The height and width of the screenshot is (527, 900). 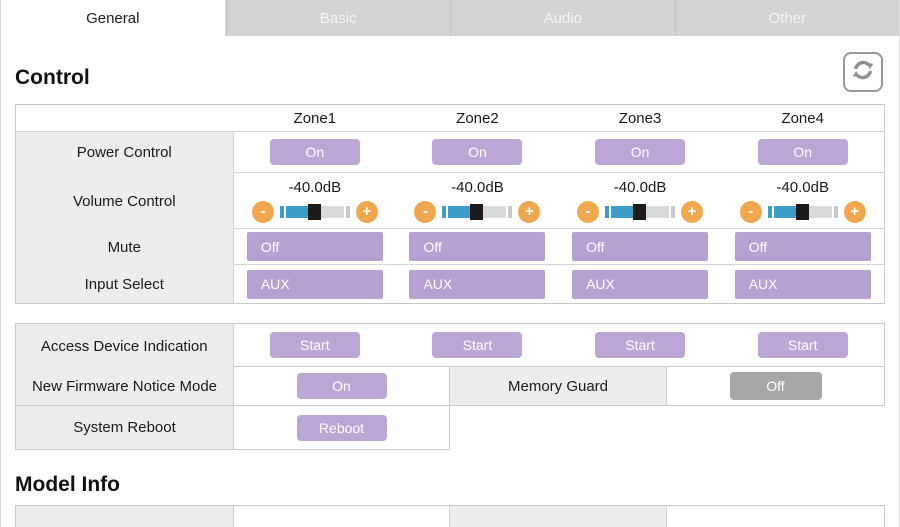 I want to click on tab-bar: General Basic Audio Other, so click(x=450, y=18).